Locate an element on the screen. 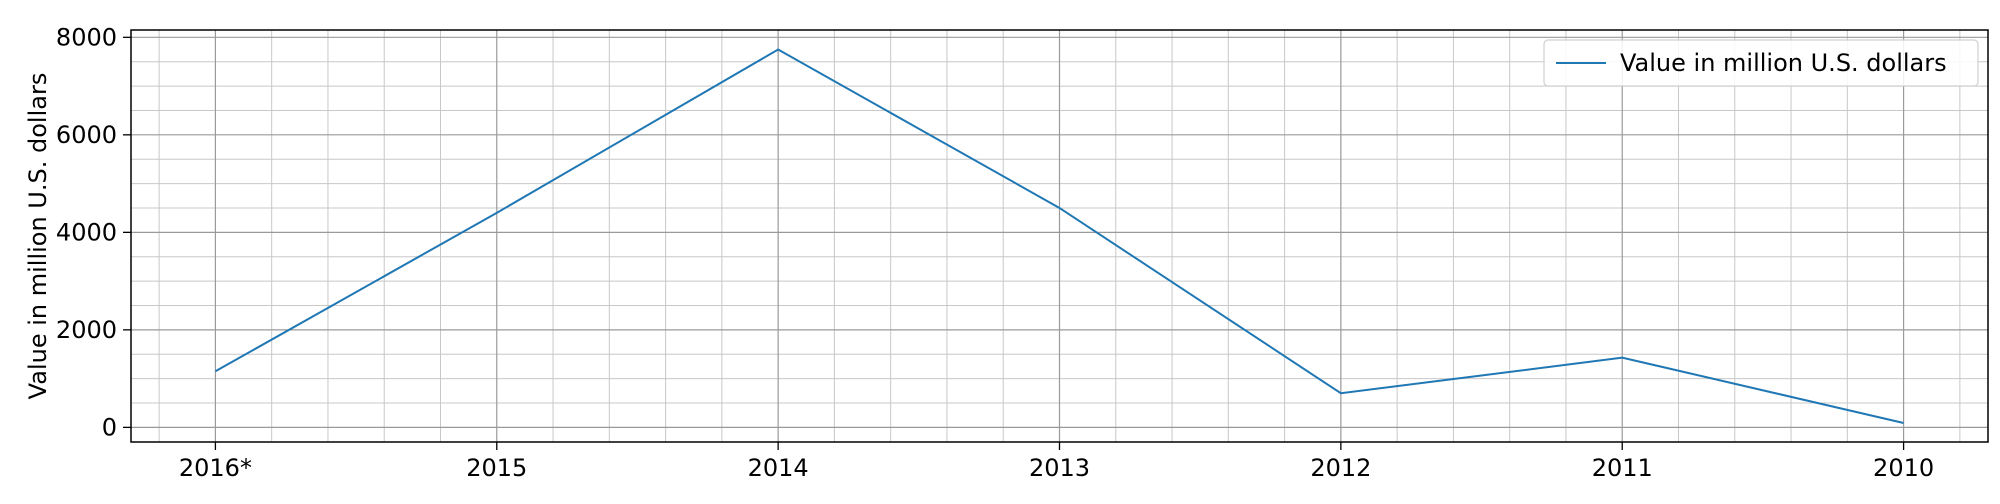 Image resolution: width=2000 pixels, height=504 pixels. legend-box is located at coordinates (1761, 63).